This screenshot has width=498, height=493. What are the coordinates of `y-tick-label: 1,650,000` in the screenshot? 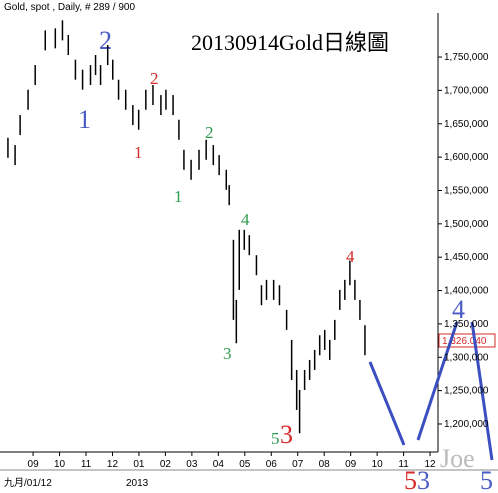 It's located at (466, 124).